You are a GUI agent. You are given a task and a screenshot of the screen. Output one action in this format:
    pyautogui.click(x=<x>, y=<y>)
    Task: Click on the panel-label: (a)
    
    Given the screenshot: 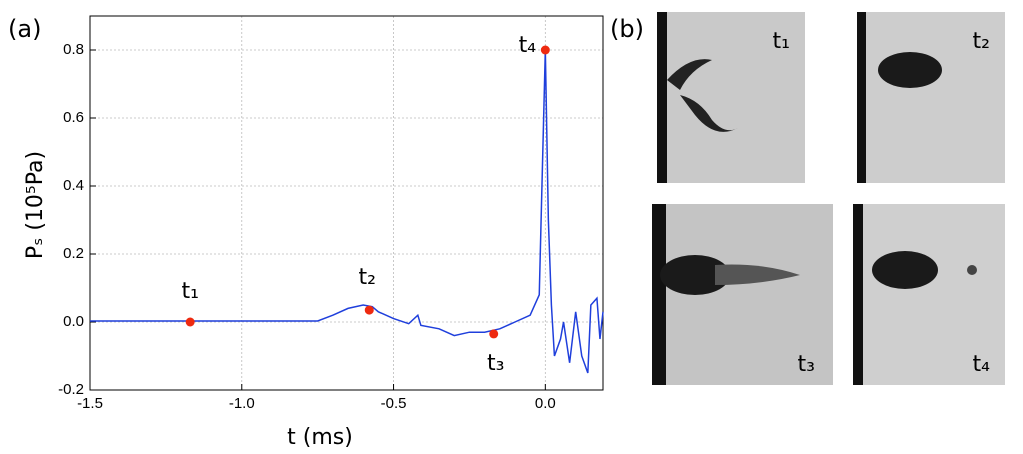 What is the action you would take?
    pyautogui.click(x=24, y=29)
    